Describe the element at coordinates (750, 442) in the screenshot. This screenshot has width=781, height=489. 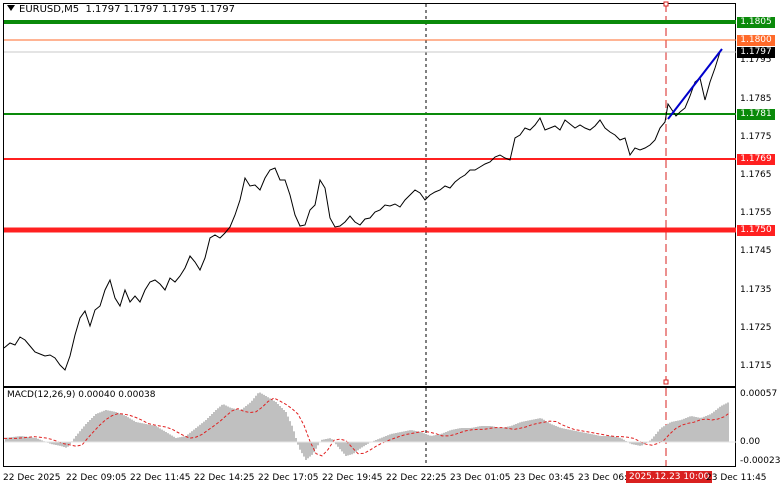
I see `macd-axis-label: 0.00` at that location.